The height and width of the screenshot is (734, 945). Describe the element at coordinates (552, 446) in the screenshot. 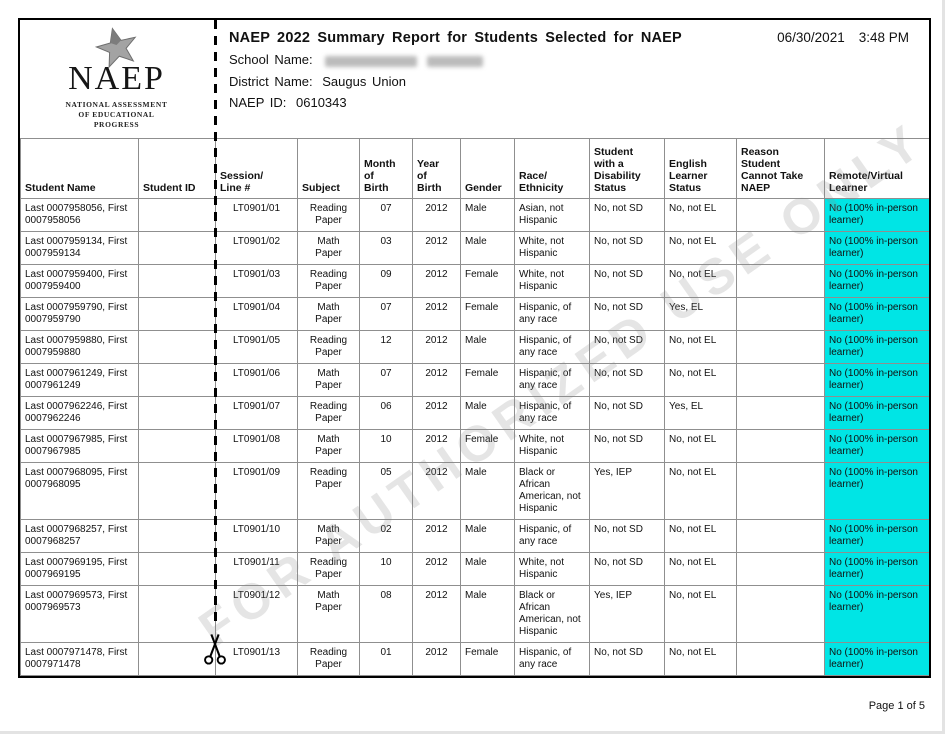

I see `cell-race-ethnicity: White, not Hispanic` at that location.